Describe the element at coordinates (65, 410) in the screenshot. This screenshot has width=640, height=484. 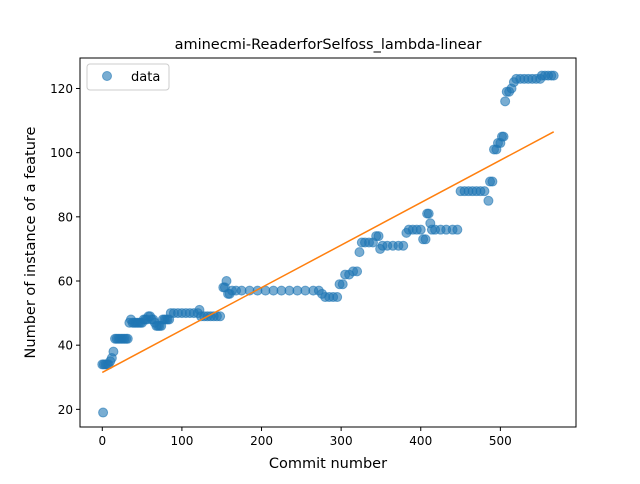
I see `y-tick-label: 20` at that location.